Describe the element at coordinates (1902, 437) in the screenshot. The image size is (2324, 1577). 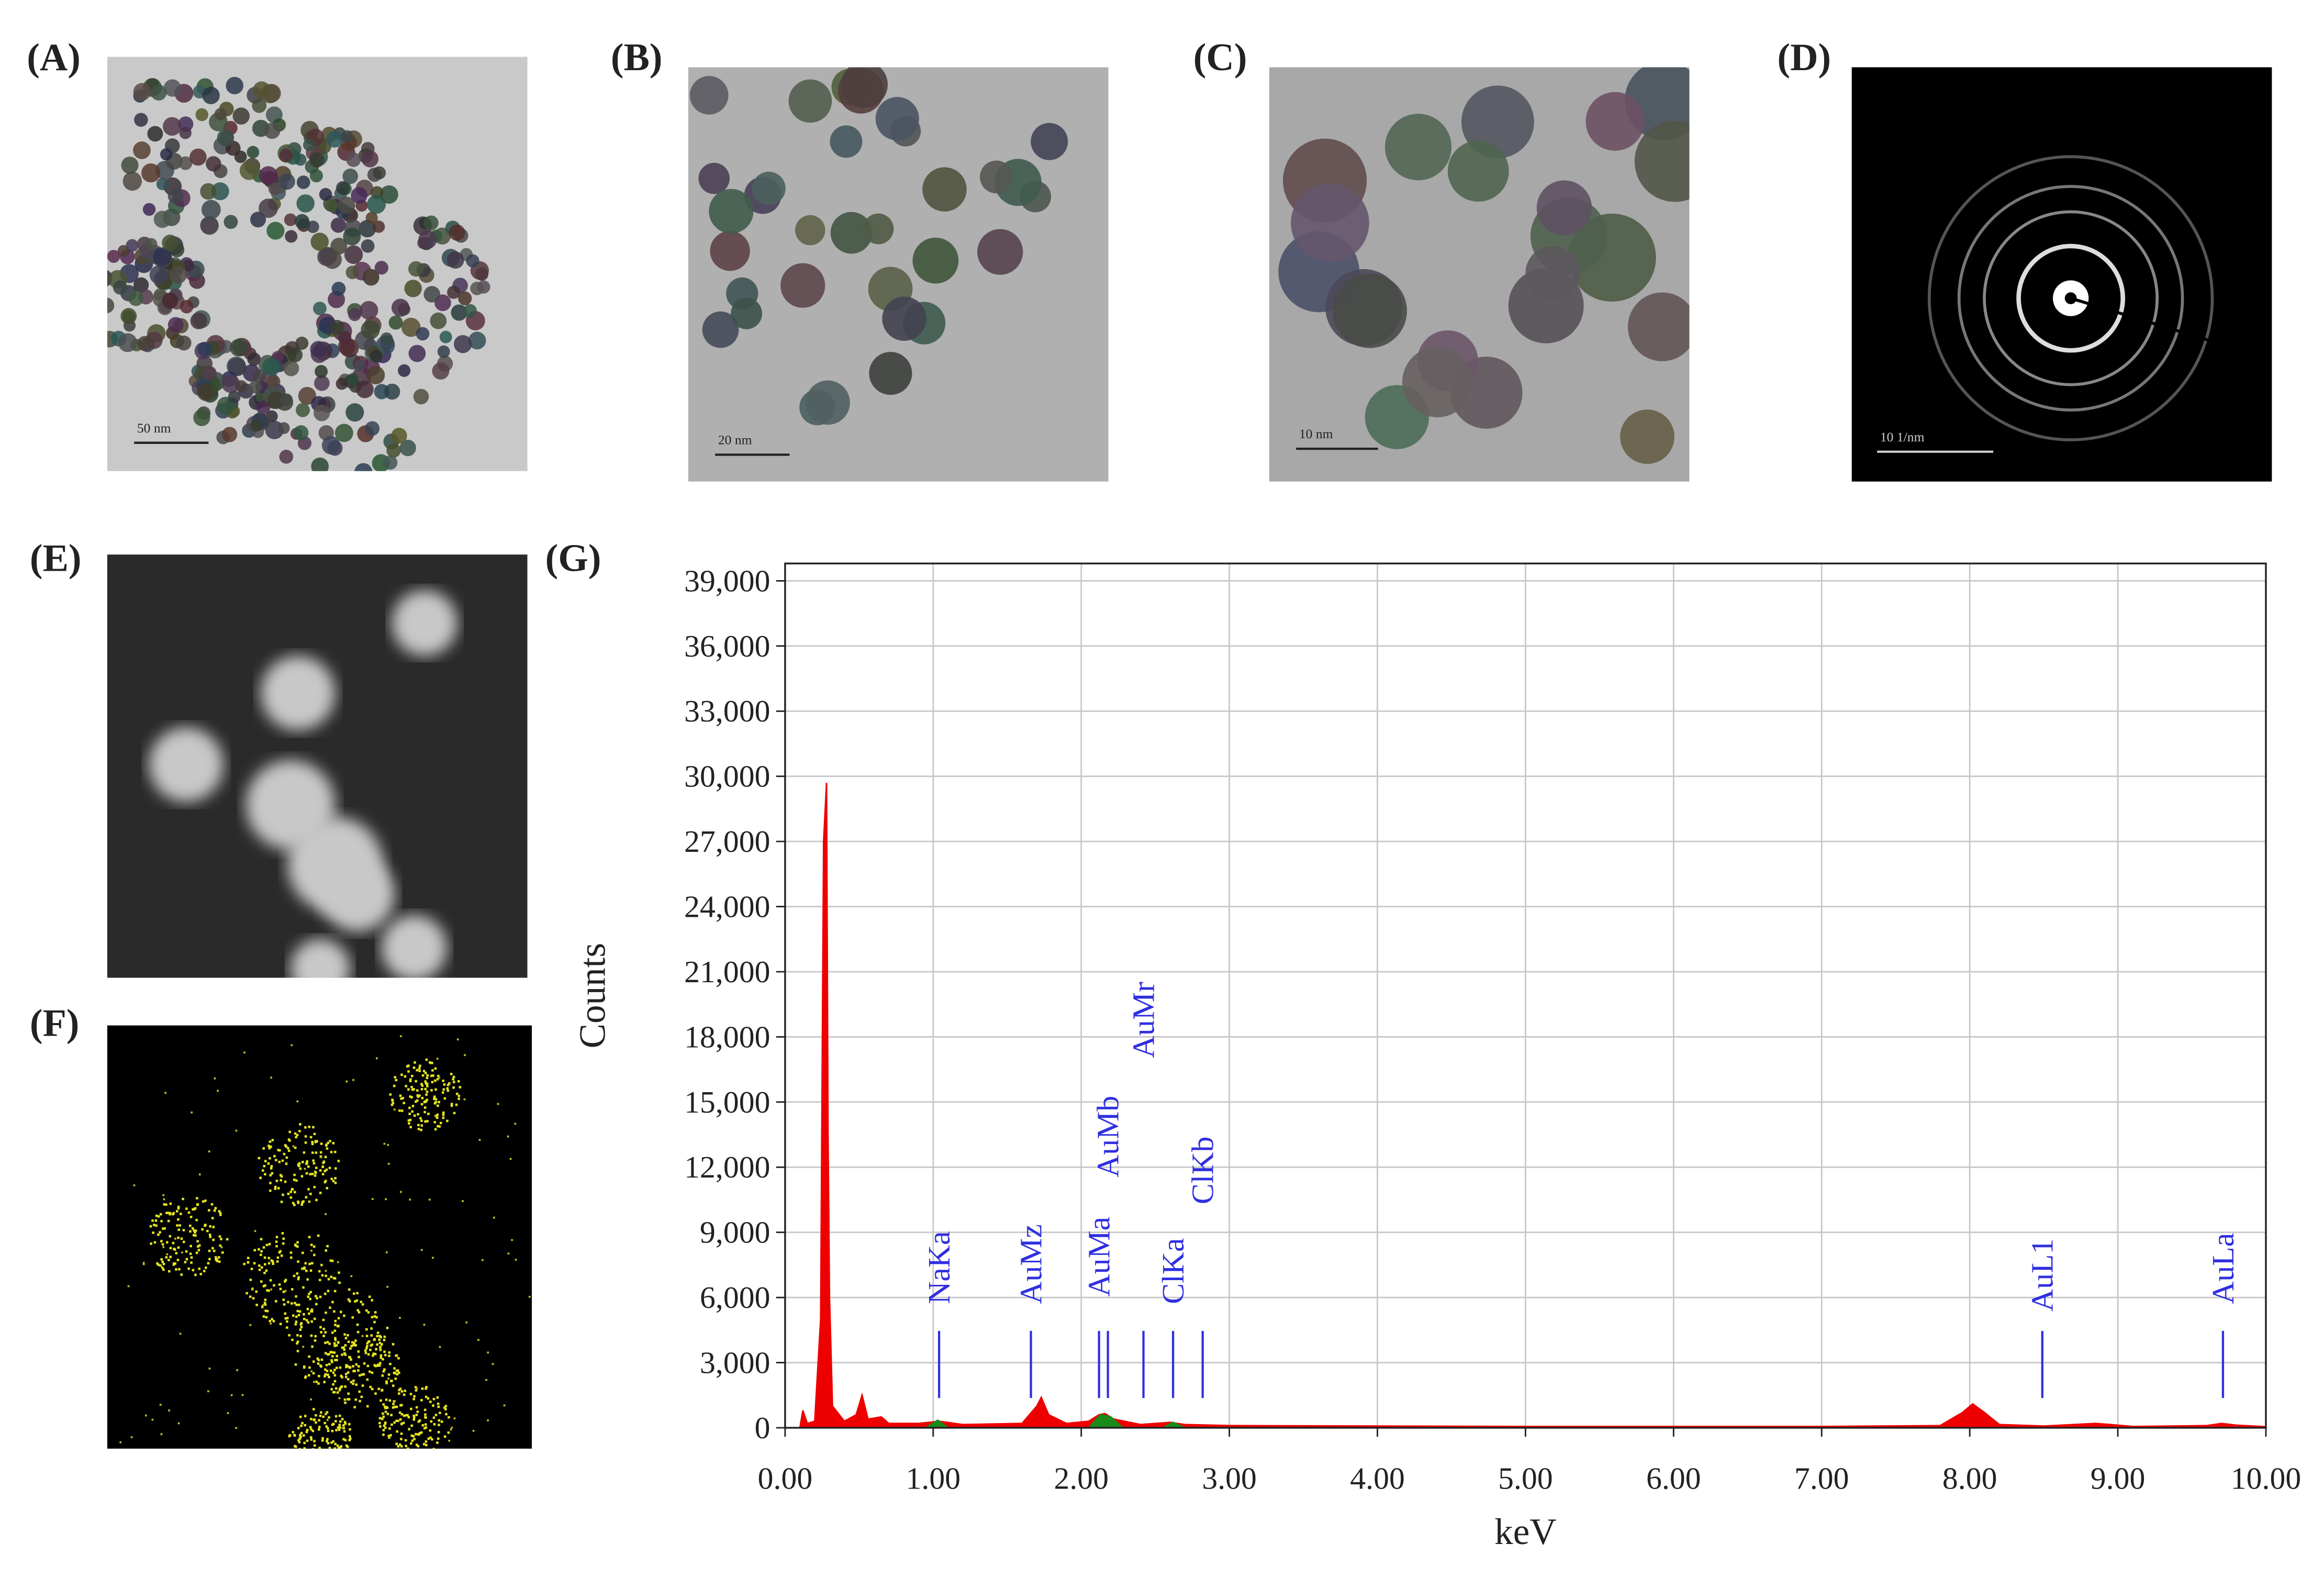
I see `scale-bar-label: 10 1/nm` at that location.